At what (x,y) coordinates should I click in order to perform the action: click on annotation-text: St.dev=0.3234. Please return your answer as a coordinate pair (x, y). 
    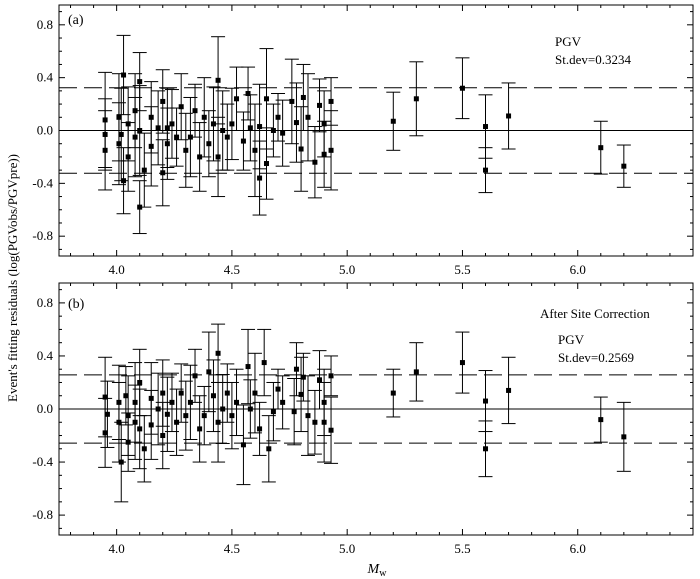
    Looking at the image, I should click on (593, 59).